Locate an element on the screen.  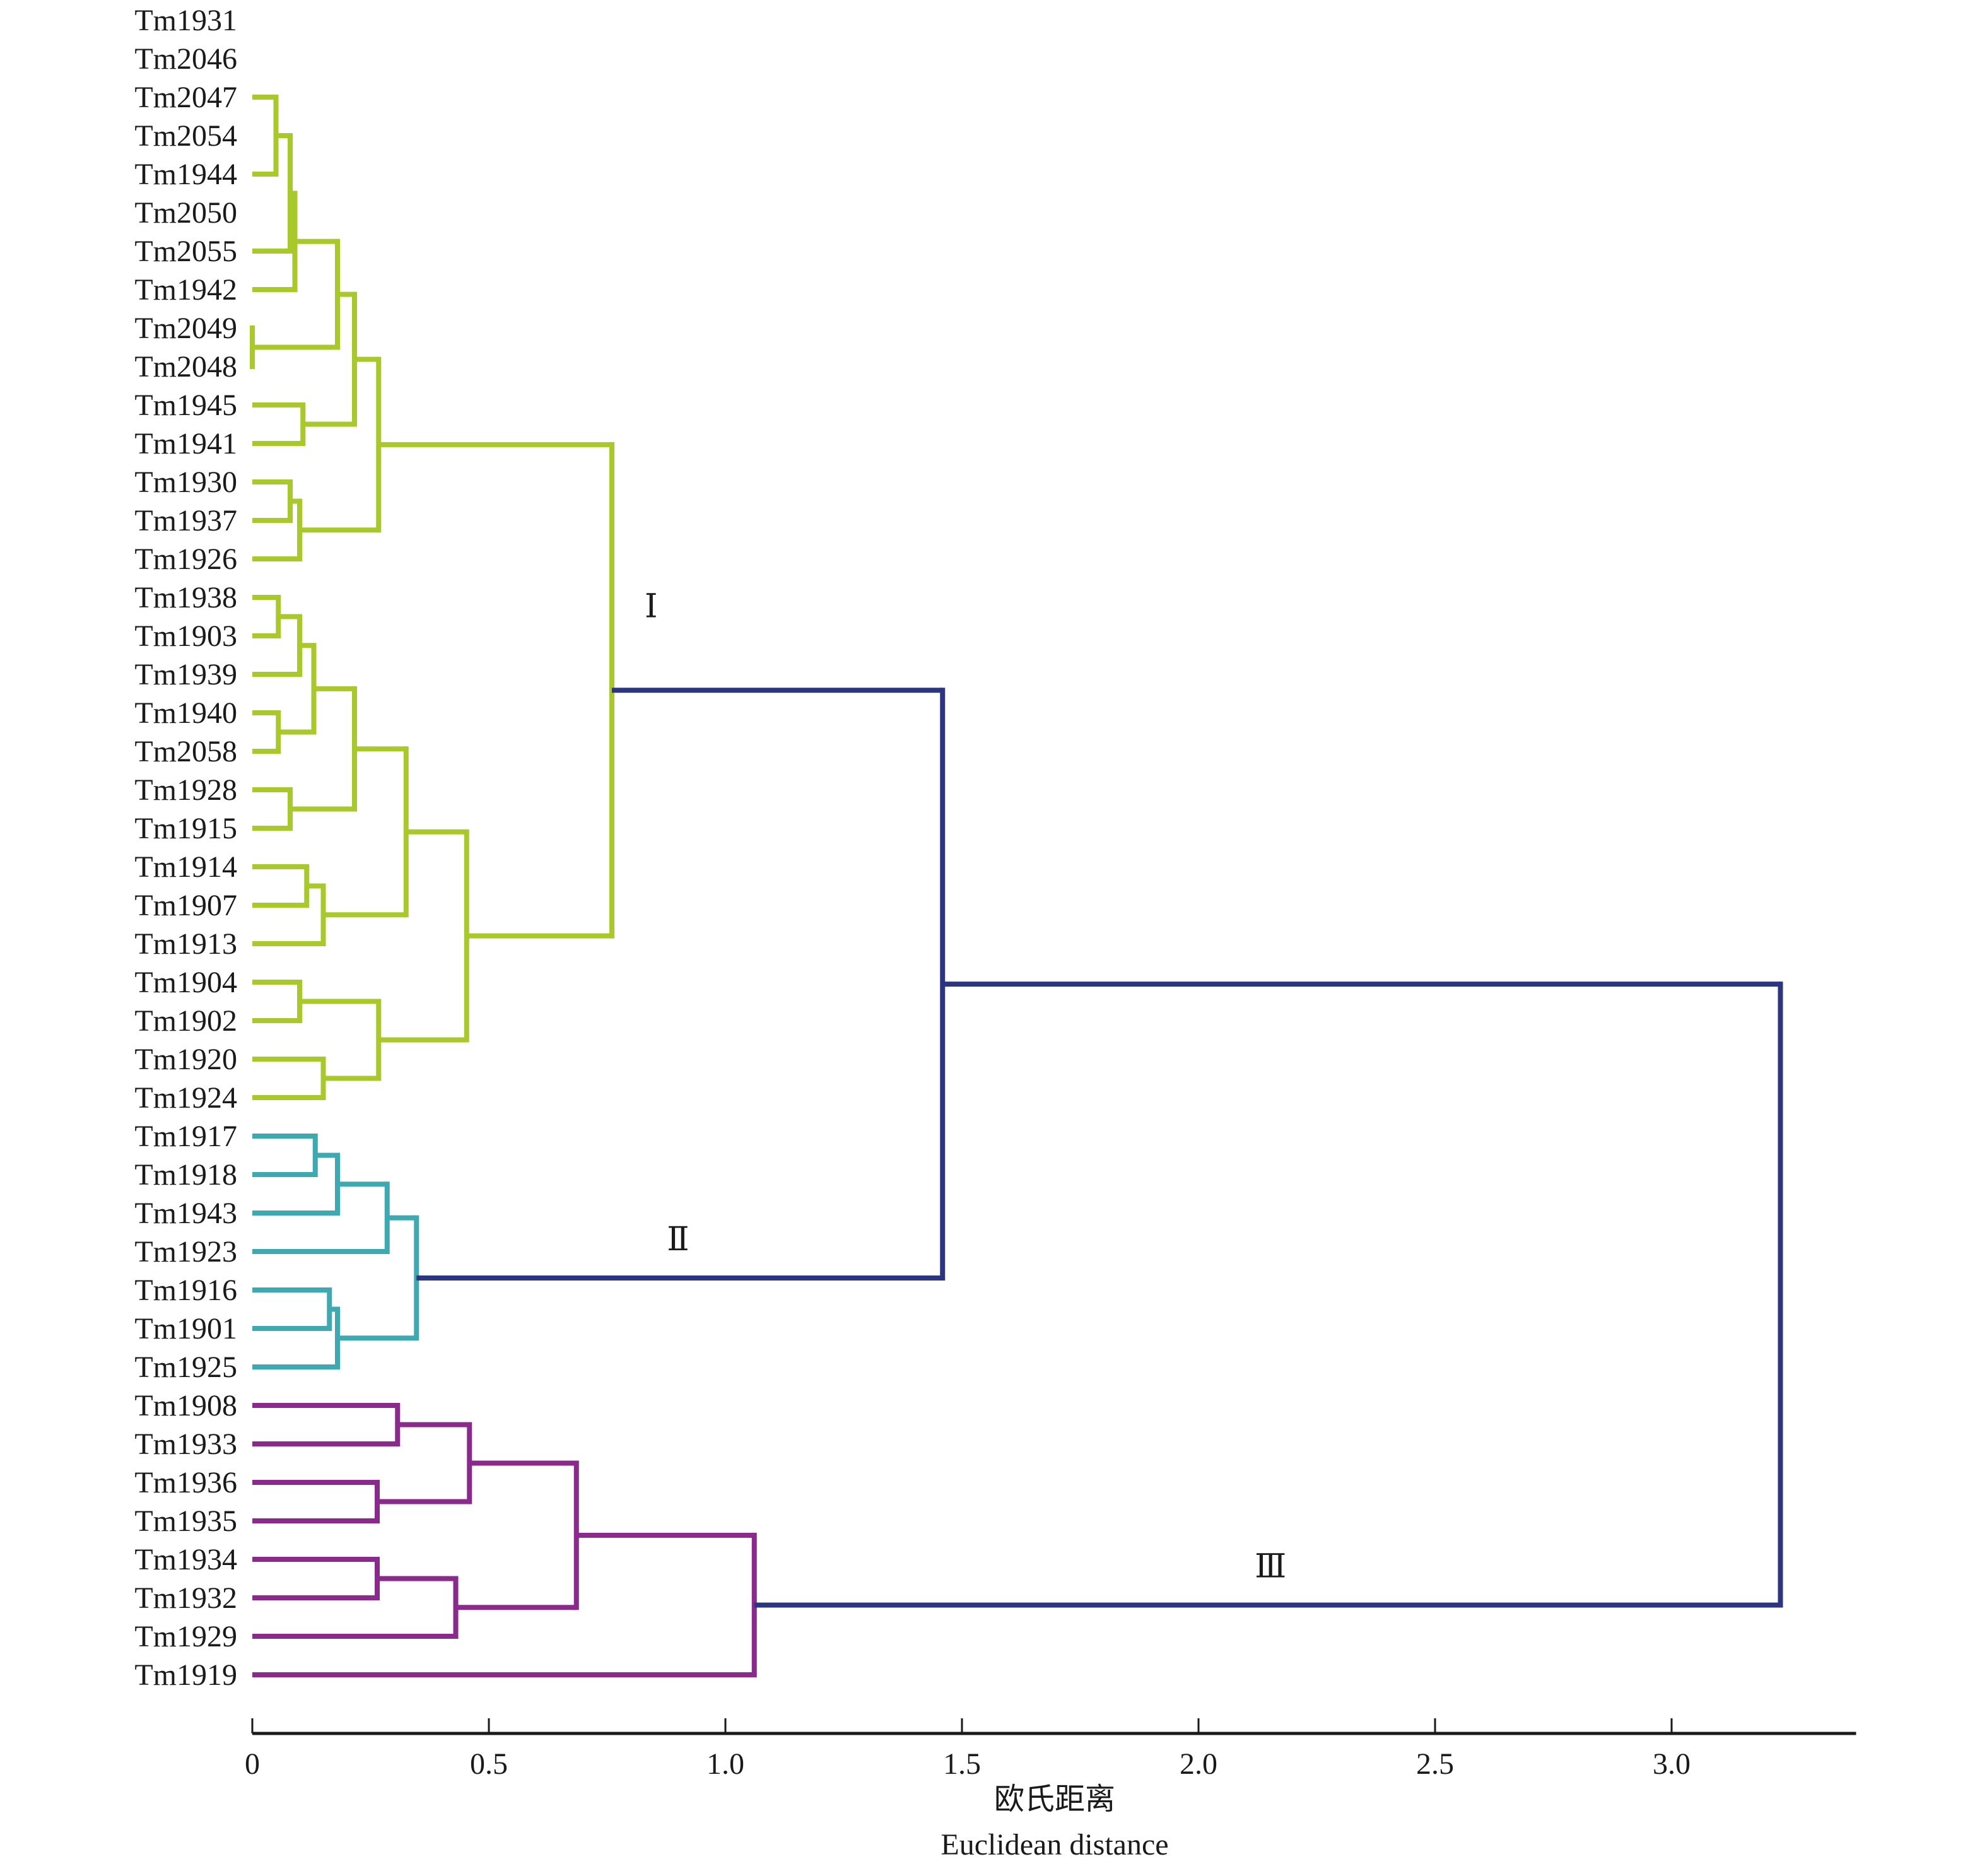
leaf-label: Tm1916 is located at coordinates (185, 1290).